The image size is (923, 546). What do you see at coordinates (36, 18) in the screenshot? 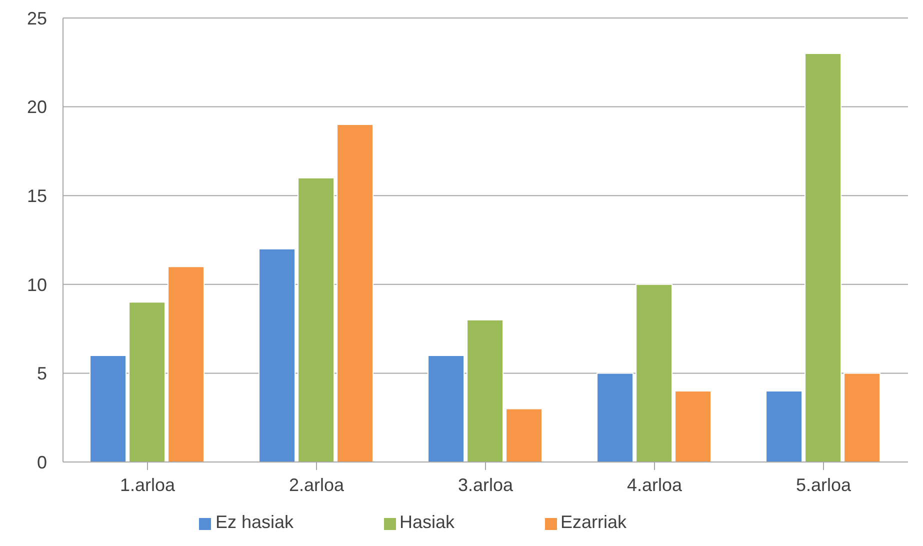
I see `y-tick-label: 25` at bounding box center [36, 18].